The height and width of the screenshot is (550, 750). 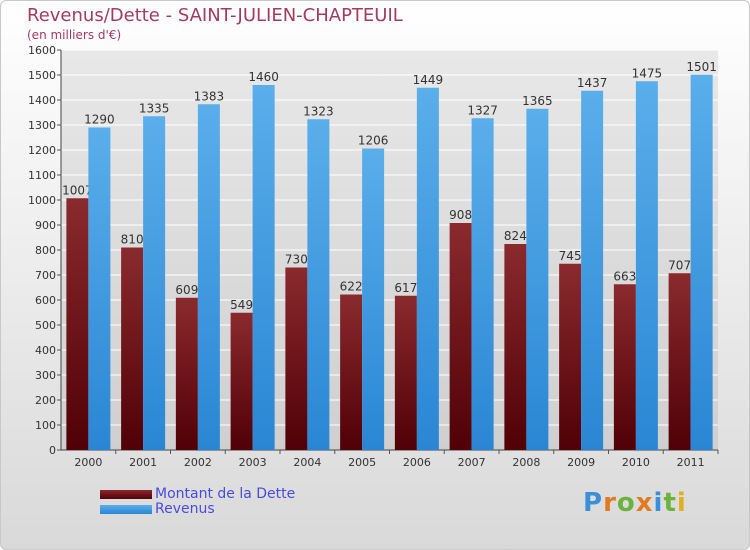 I want to click on x-tick-label: 2007, so click(x=472, y=462).